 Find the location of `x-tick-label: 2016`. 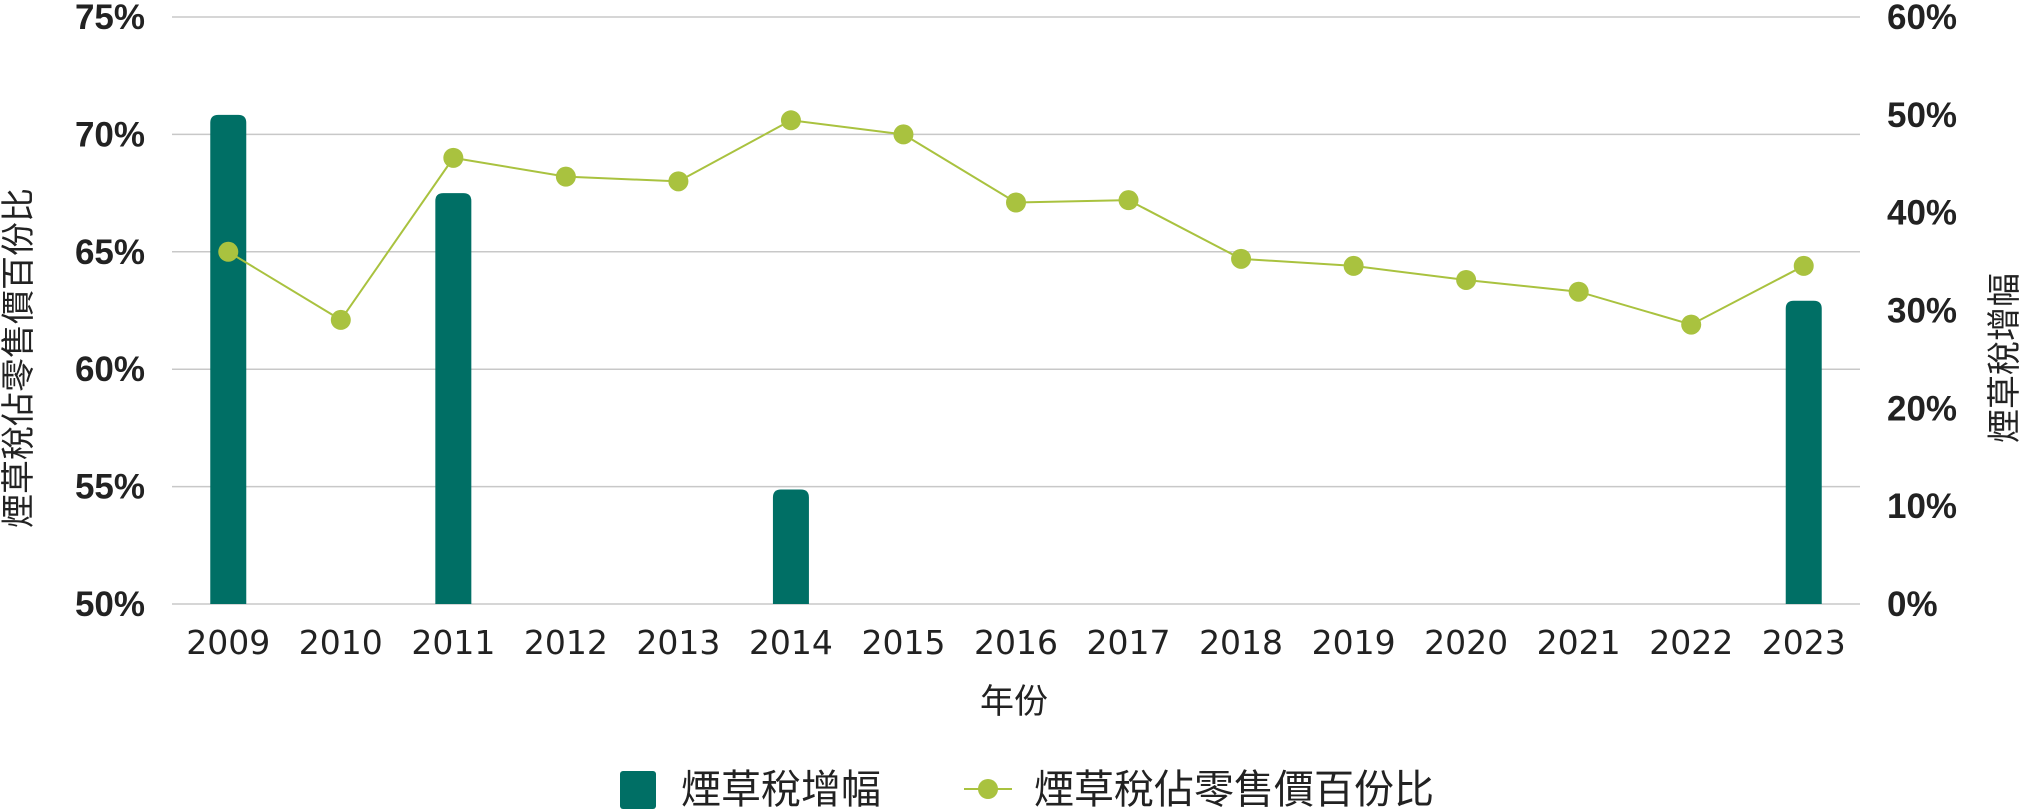

x-tick-label: 2016 is located at coordinates (1016, 642).